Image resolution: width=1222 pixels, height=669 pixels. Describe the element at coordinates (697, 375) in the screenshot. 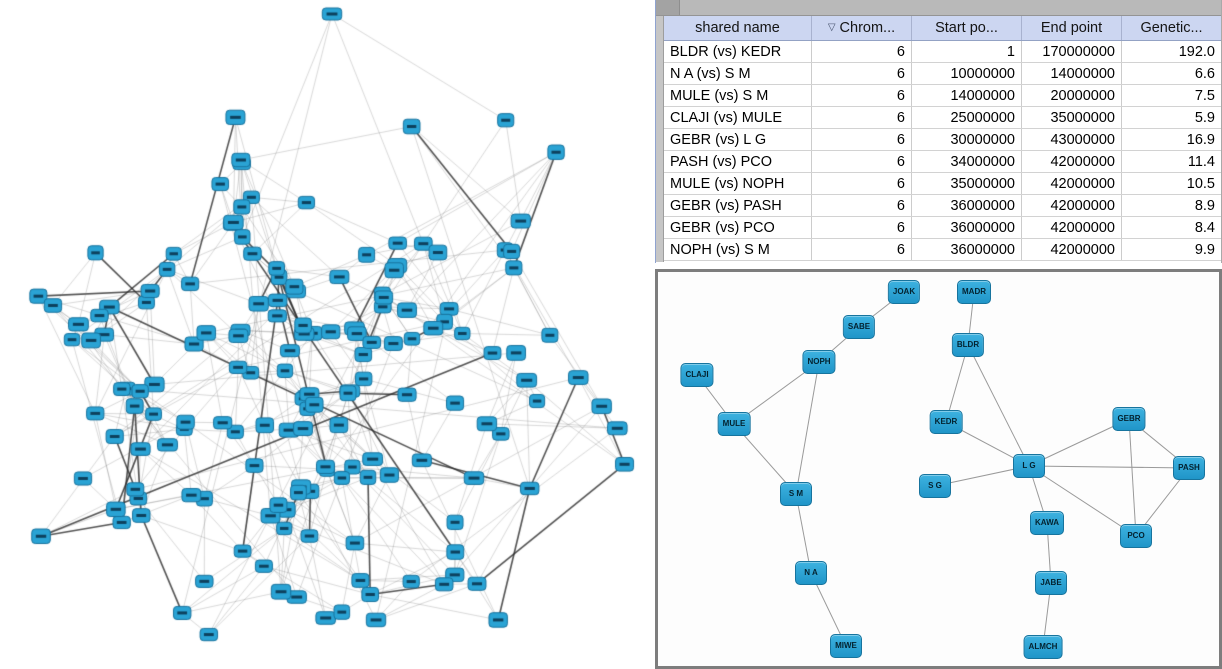

I see `network-node-claji: CLAJI` at that location.